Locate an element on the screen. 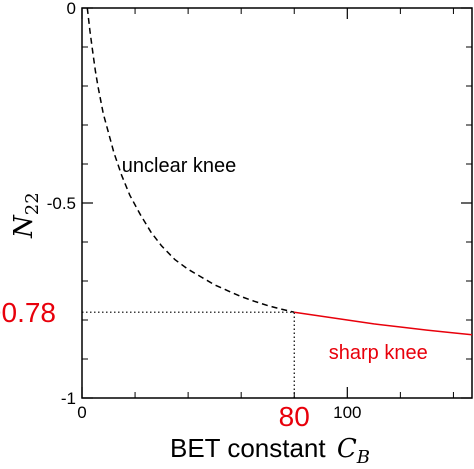 The image size is (474, 469). y-tick-label: -1 is located at coordinates (68, 398).